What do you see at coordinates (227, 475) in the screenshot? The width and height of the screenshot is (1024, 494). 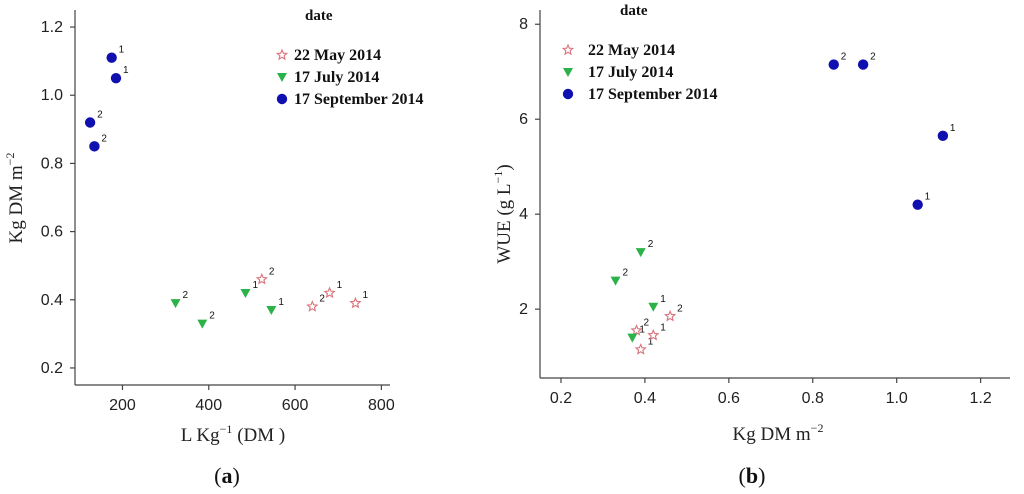 I see `panel-label-a: (a)` at bounding box center [227, 475].